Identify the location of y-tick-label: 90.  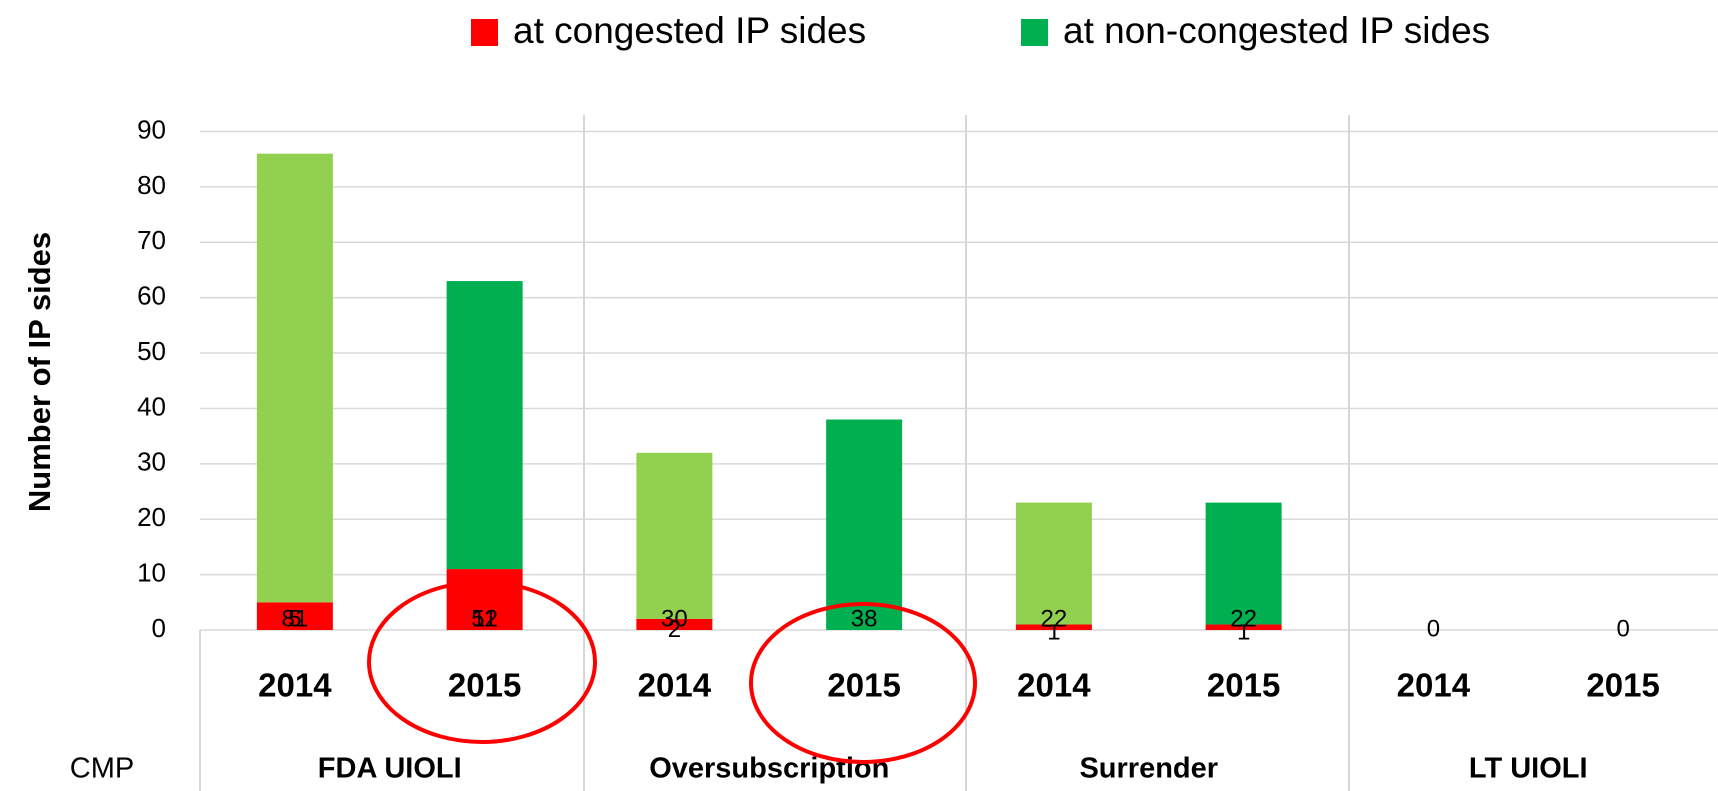
(151, 129).